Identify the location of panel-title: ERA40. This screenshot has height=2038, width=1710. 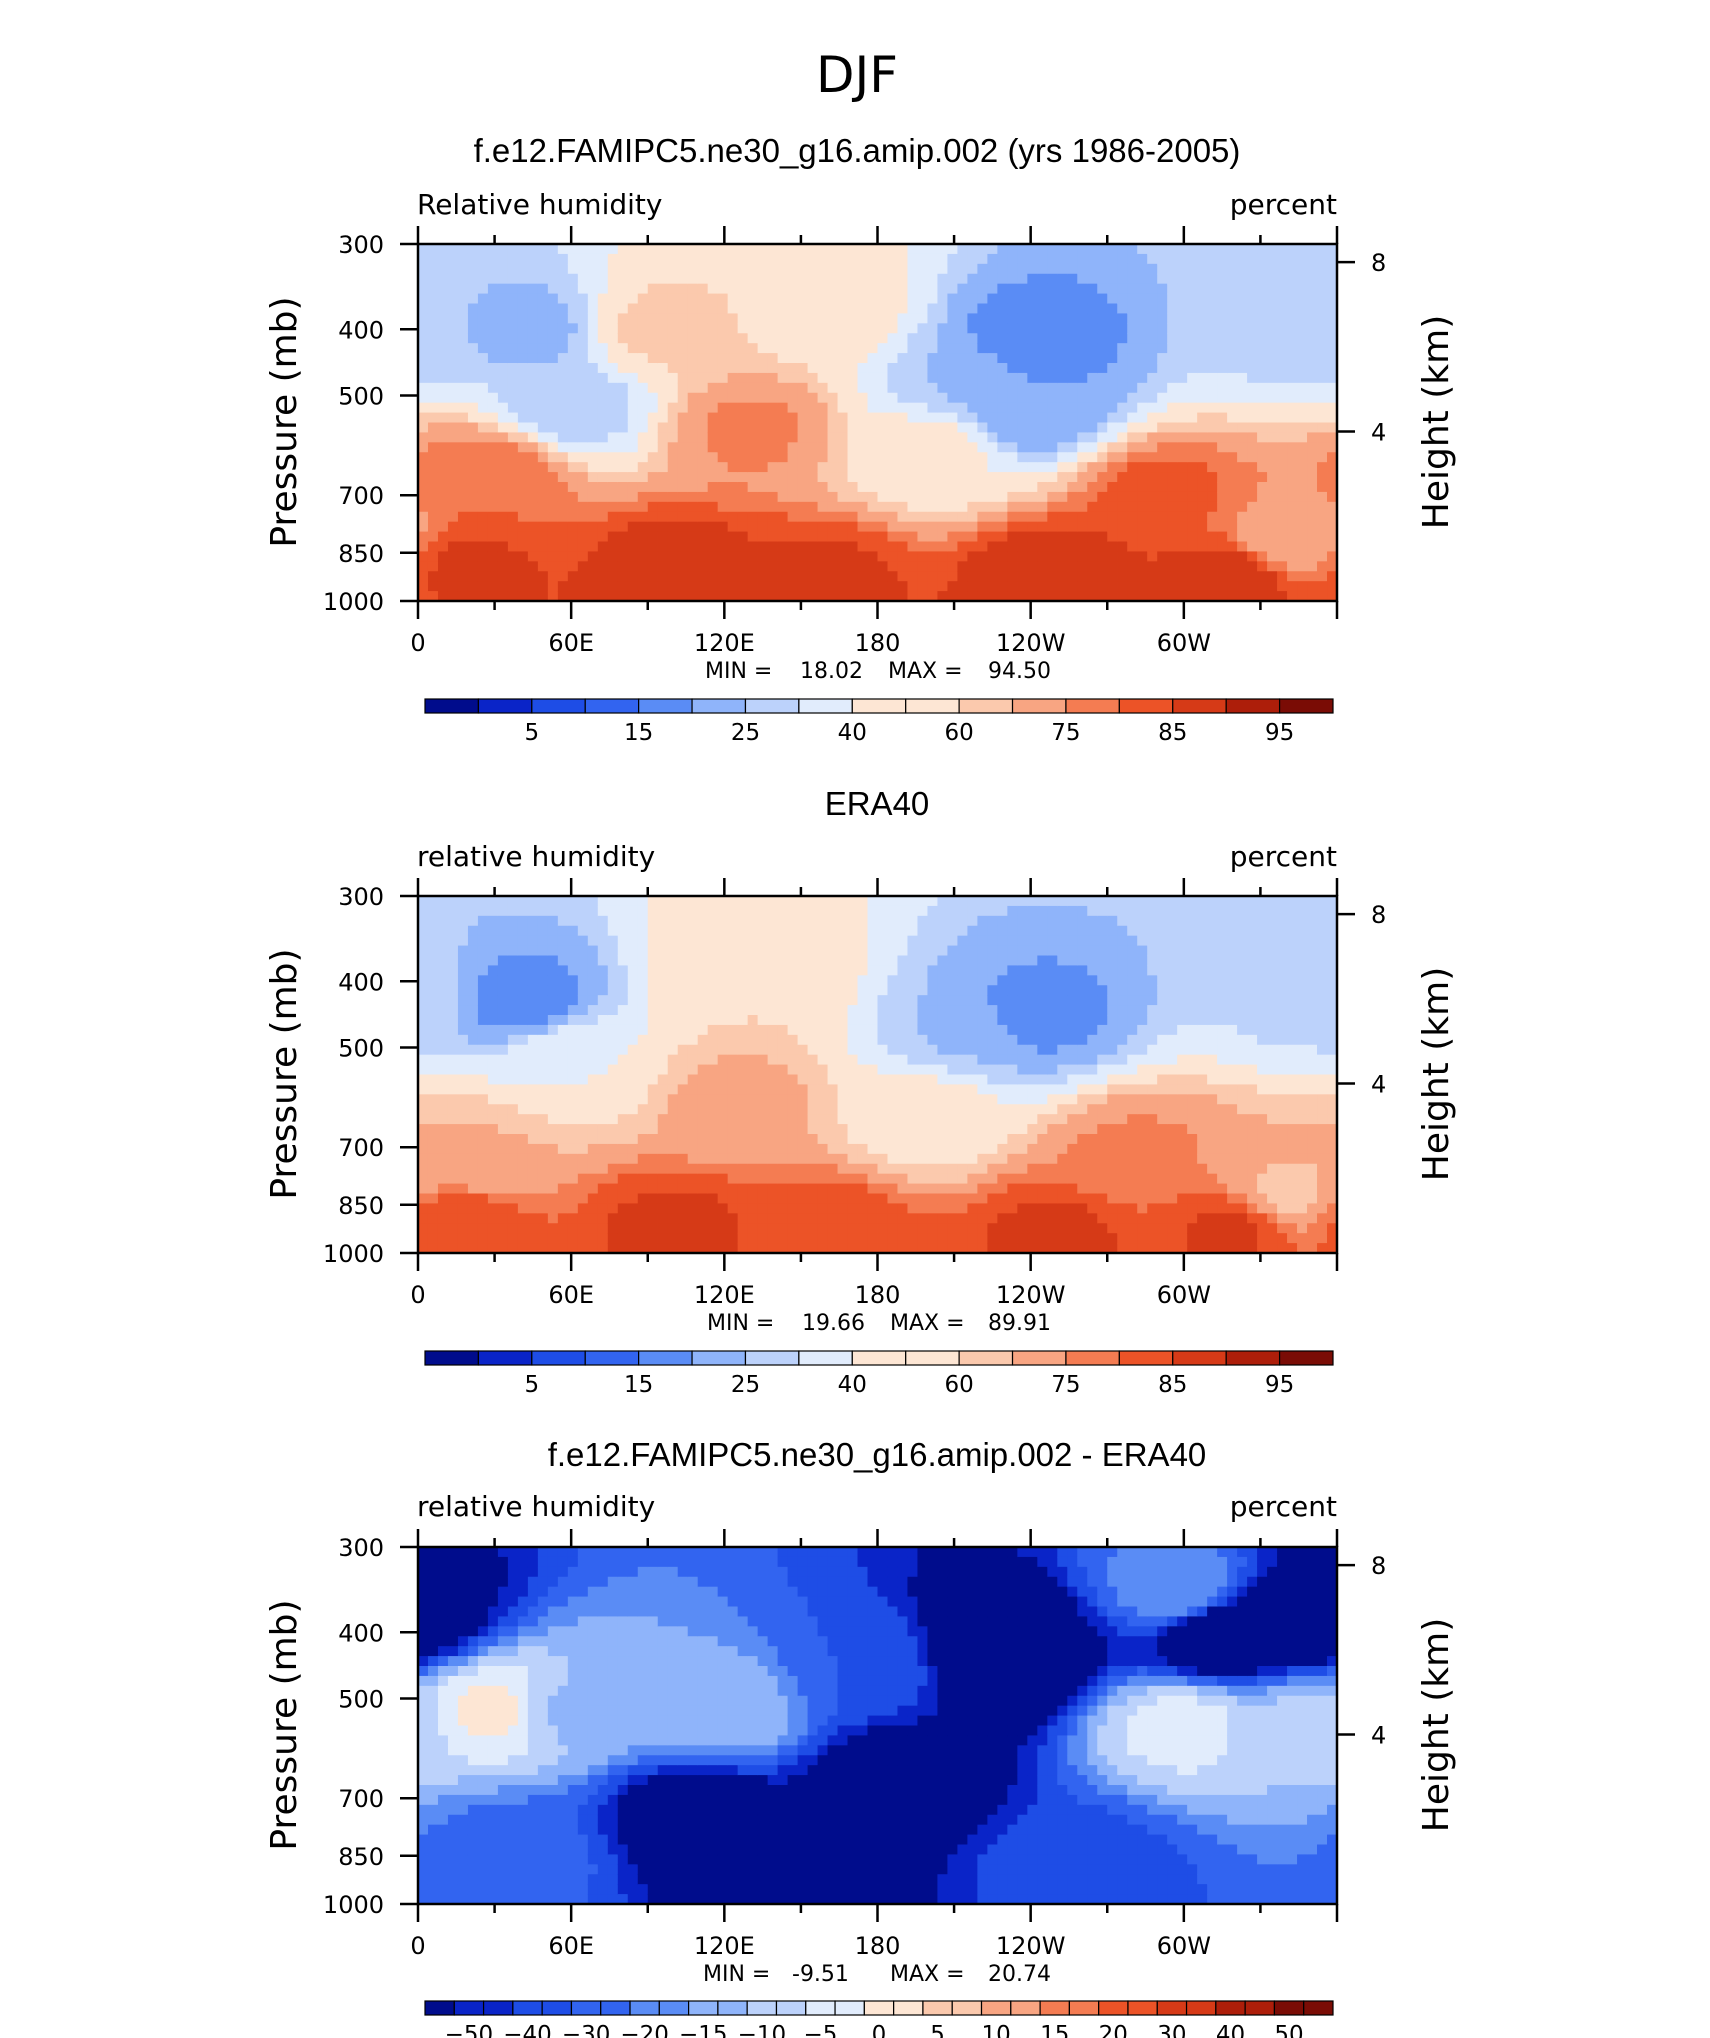
(877, 803).